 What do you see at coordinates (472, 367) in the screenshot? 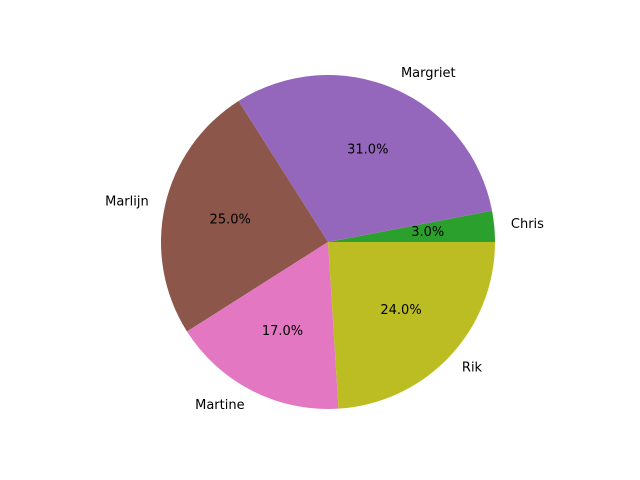
I see `slice-label-rik: Rik` at bounding box center [472, 367].